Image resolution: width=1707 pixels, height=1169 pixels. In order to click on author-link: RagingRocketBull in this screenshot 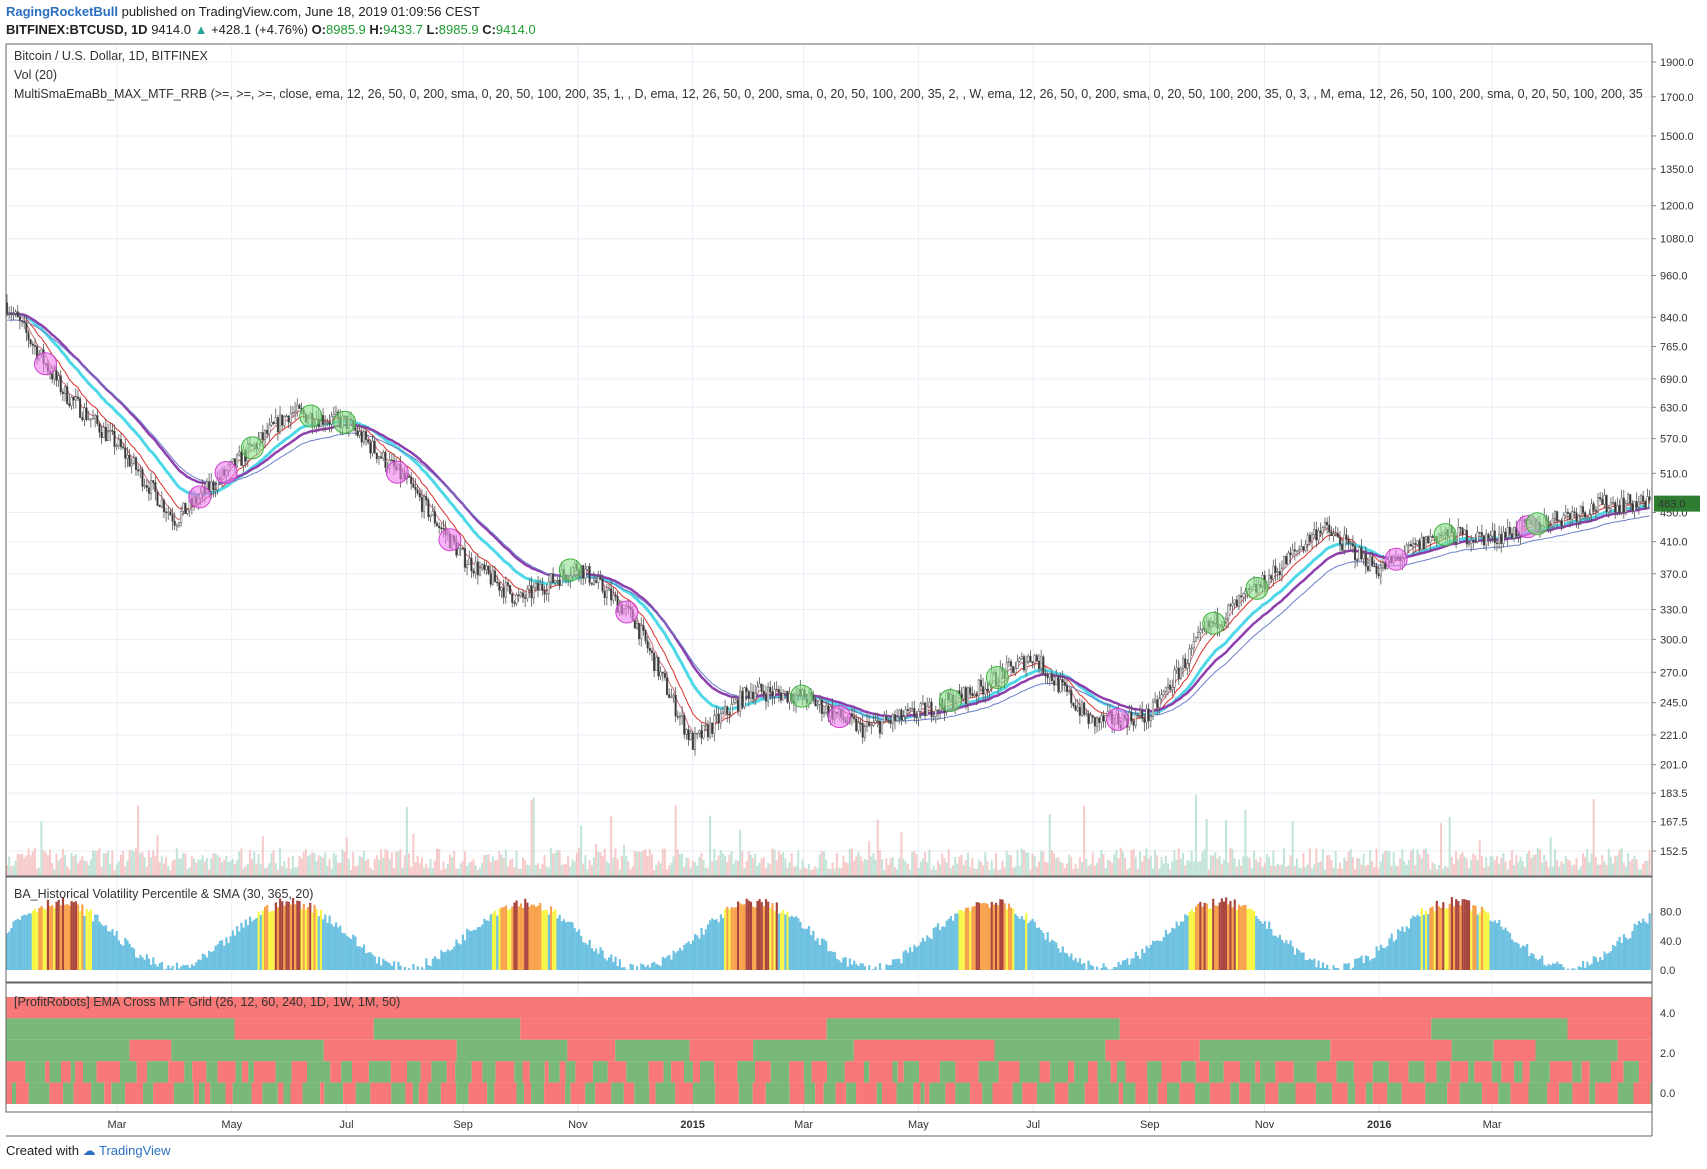, I will do `click(62, 11)`.